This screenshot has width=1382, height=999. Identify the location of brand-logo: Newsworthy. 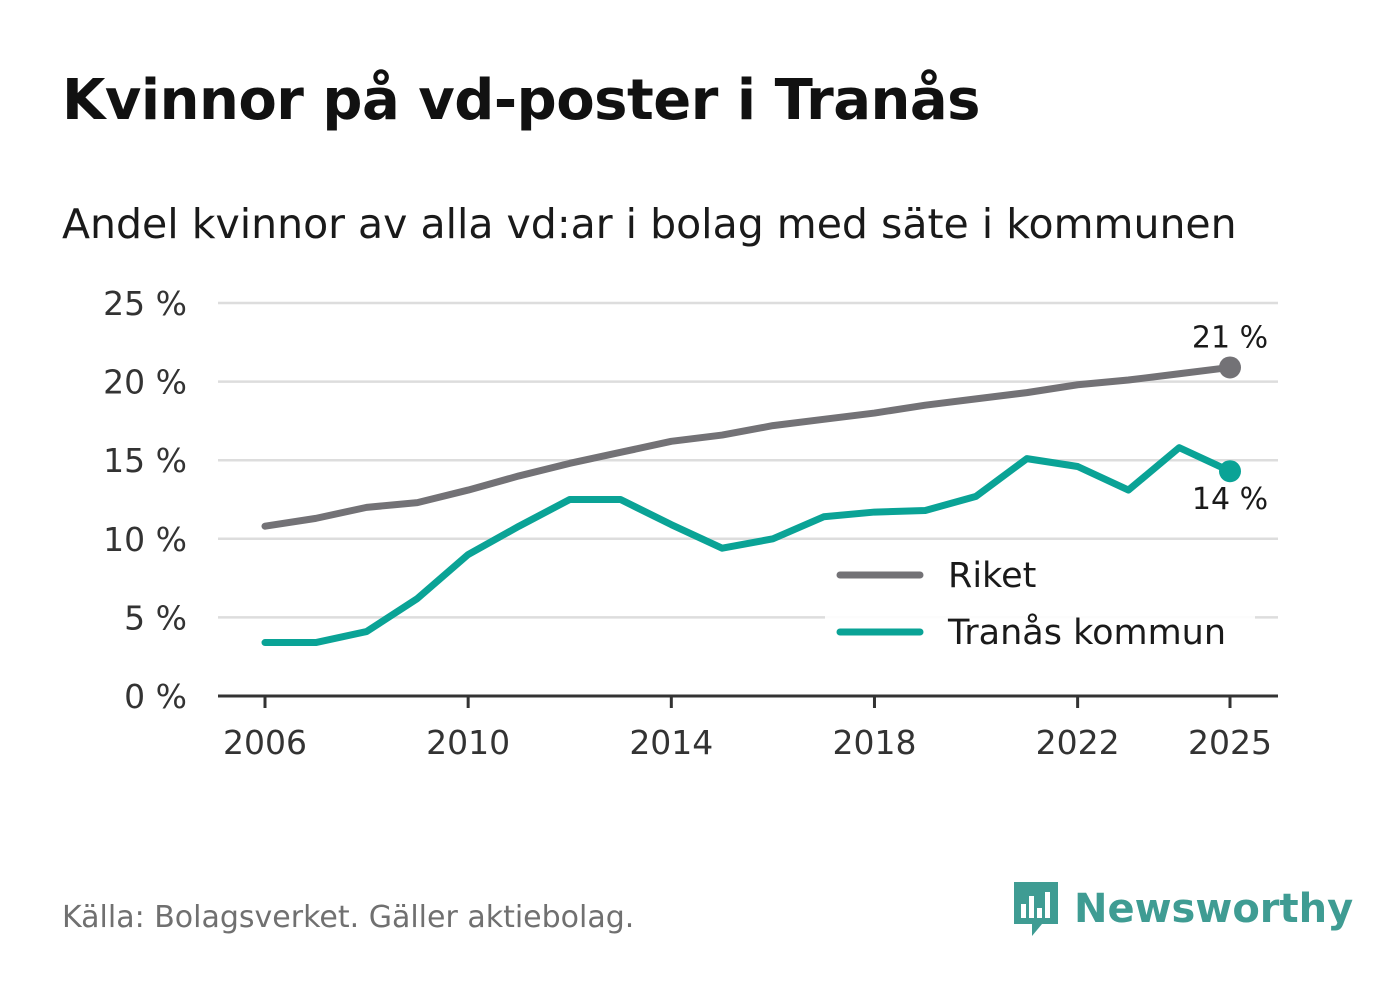
(1181, 909).